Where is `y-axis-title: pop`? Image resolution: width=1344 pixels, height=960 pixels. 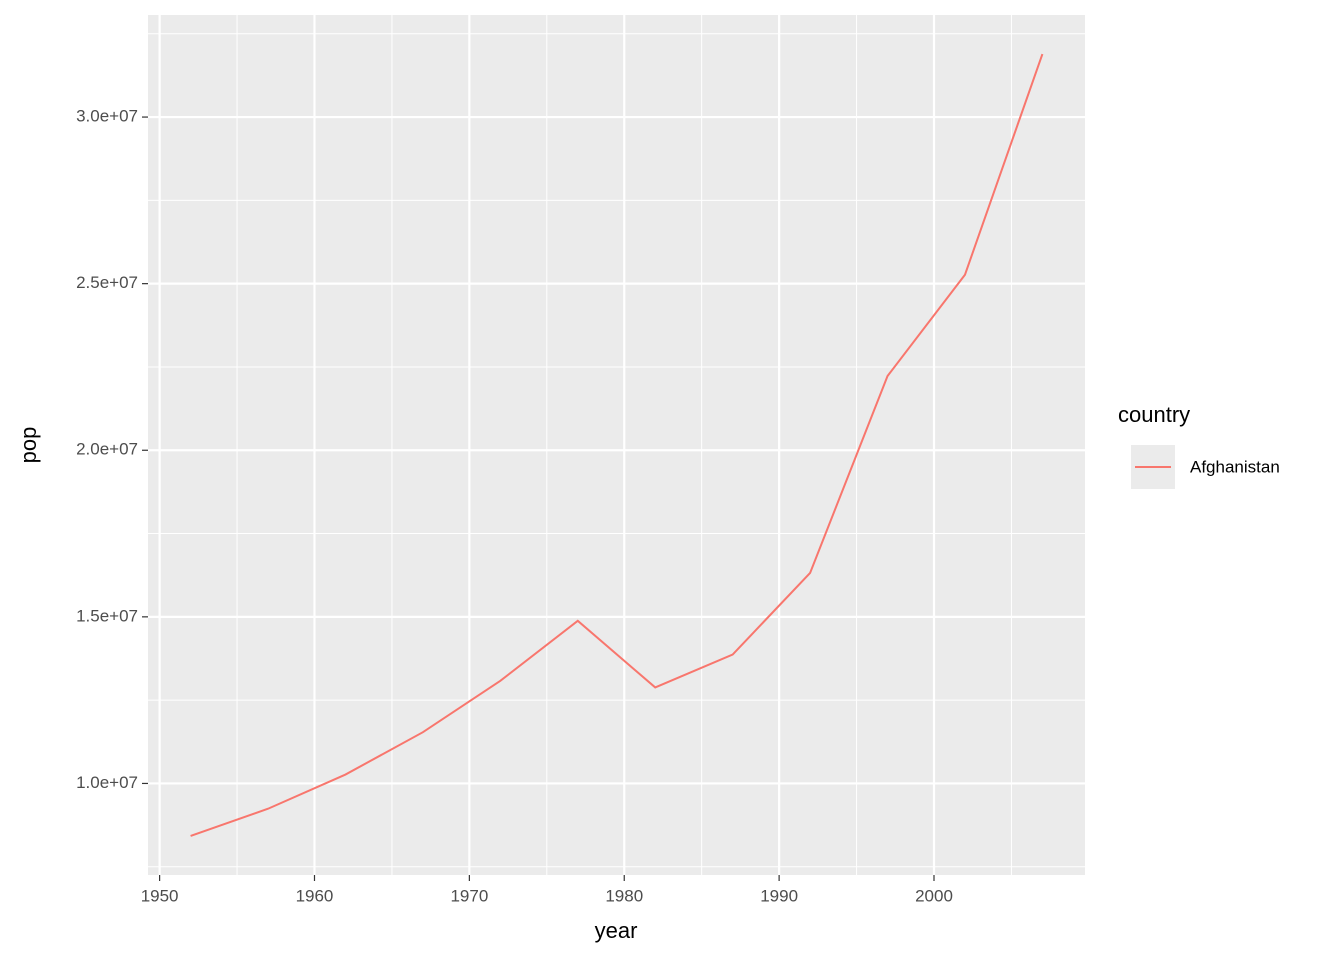
y-axis-title: pop is located at coordinates (28, 445).